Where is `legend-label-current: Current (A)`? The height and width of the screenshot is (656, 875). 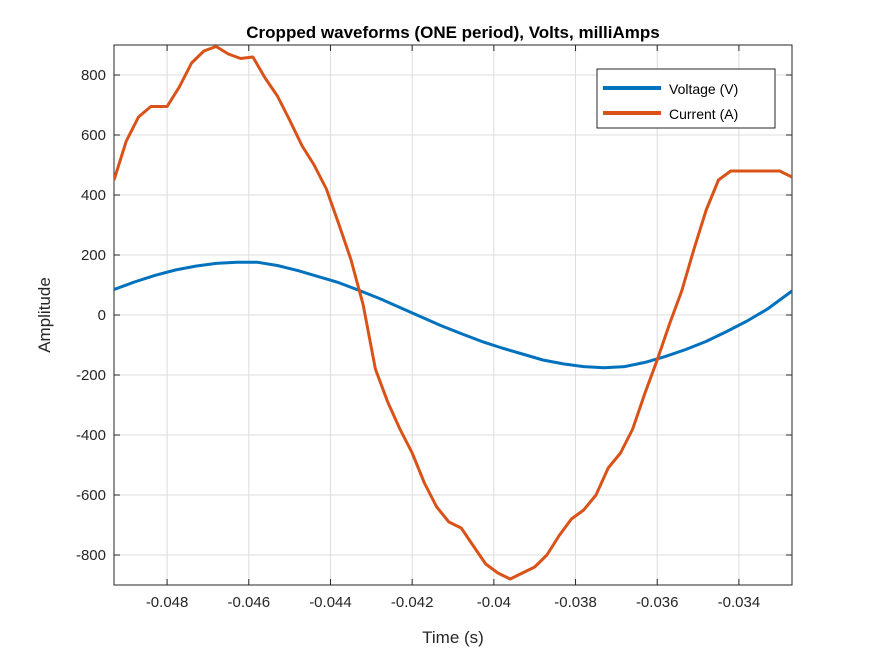
legend-label-current: Current (A) is located at coordinates (703, 114).